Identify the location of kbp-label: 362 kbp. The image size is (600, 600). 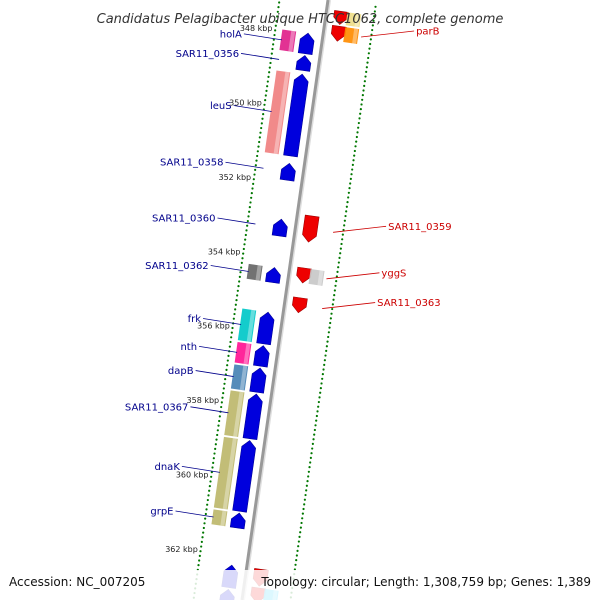
(181, 549).